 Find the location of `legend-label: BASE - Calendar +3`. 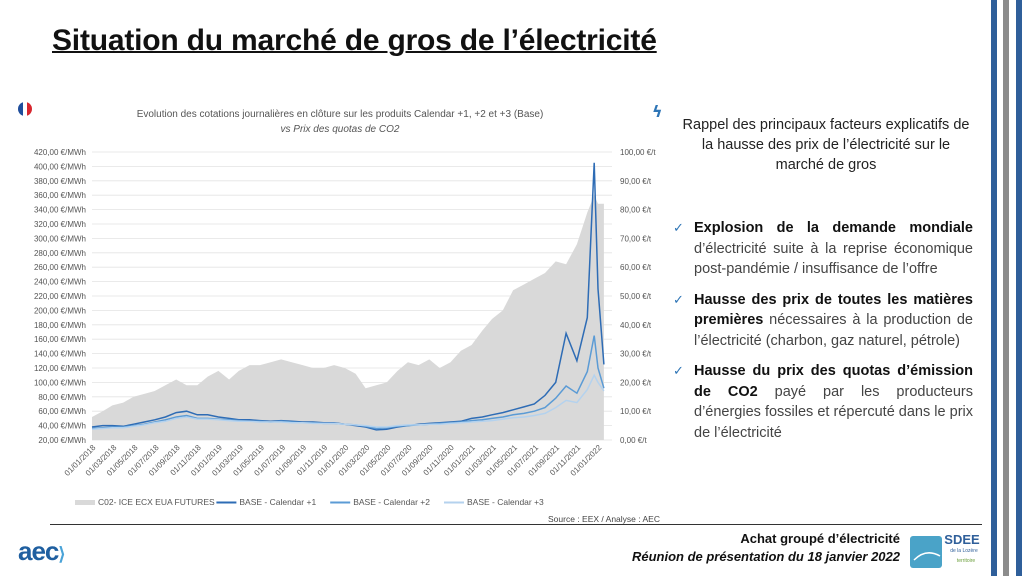

legend-label: BASE - Calendar +3 is located at coordinates (505, 502).